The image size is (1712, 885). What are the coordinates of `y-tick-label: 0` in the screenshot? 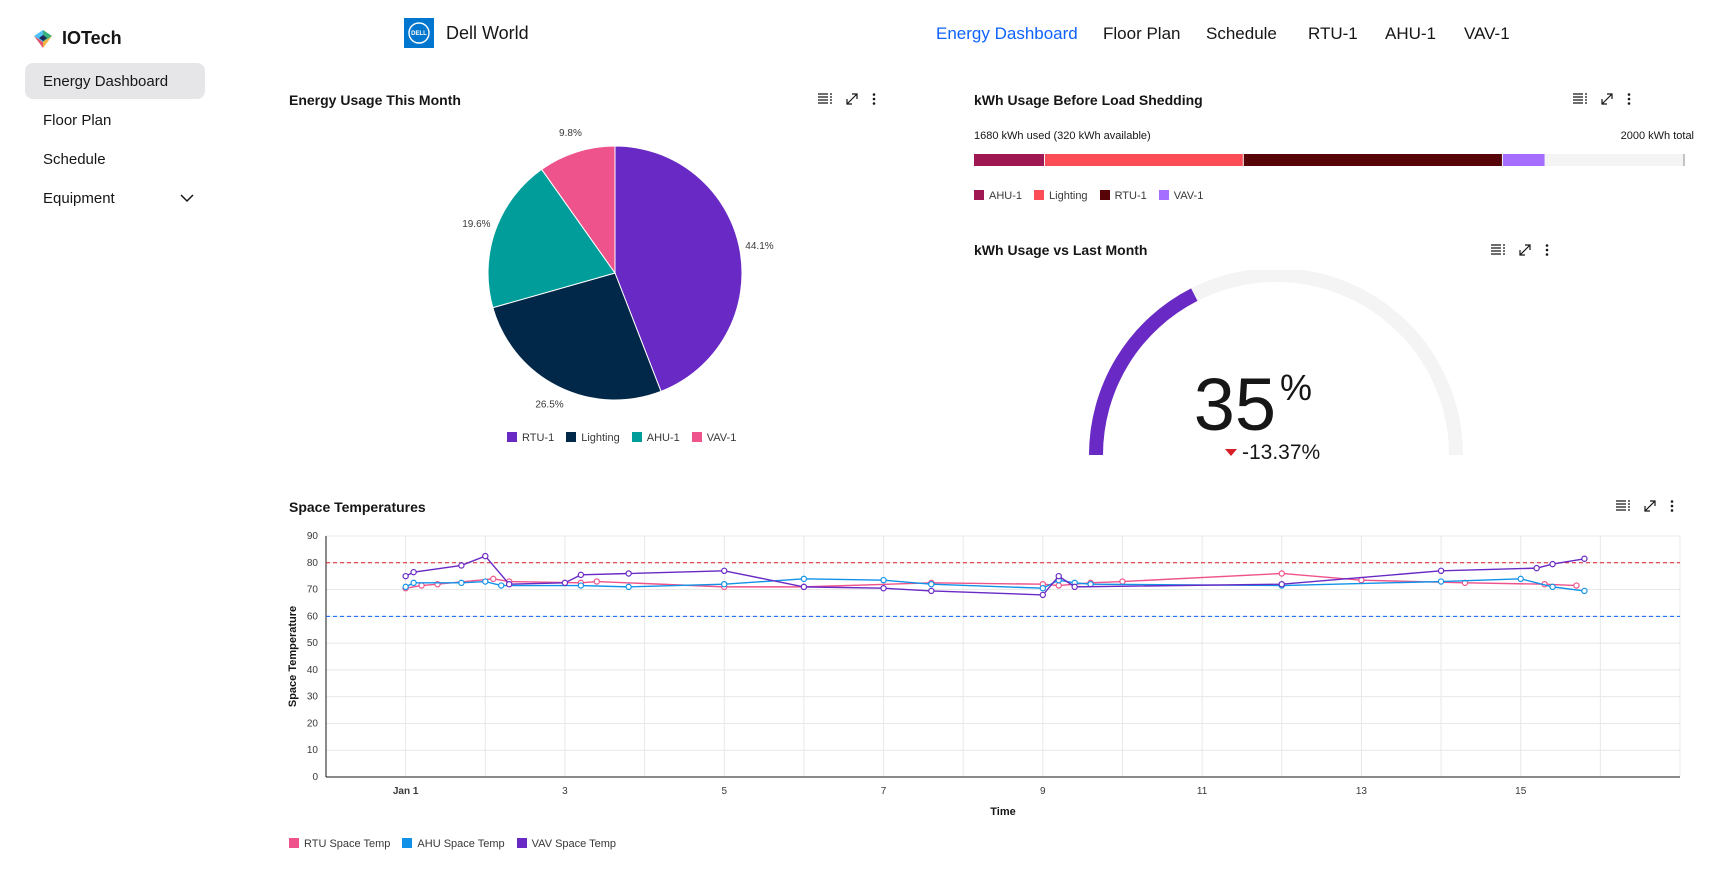 It's located at (315, 777).